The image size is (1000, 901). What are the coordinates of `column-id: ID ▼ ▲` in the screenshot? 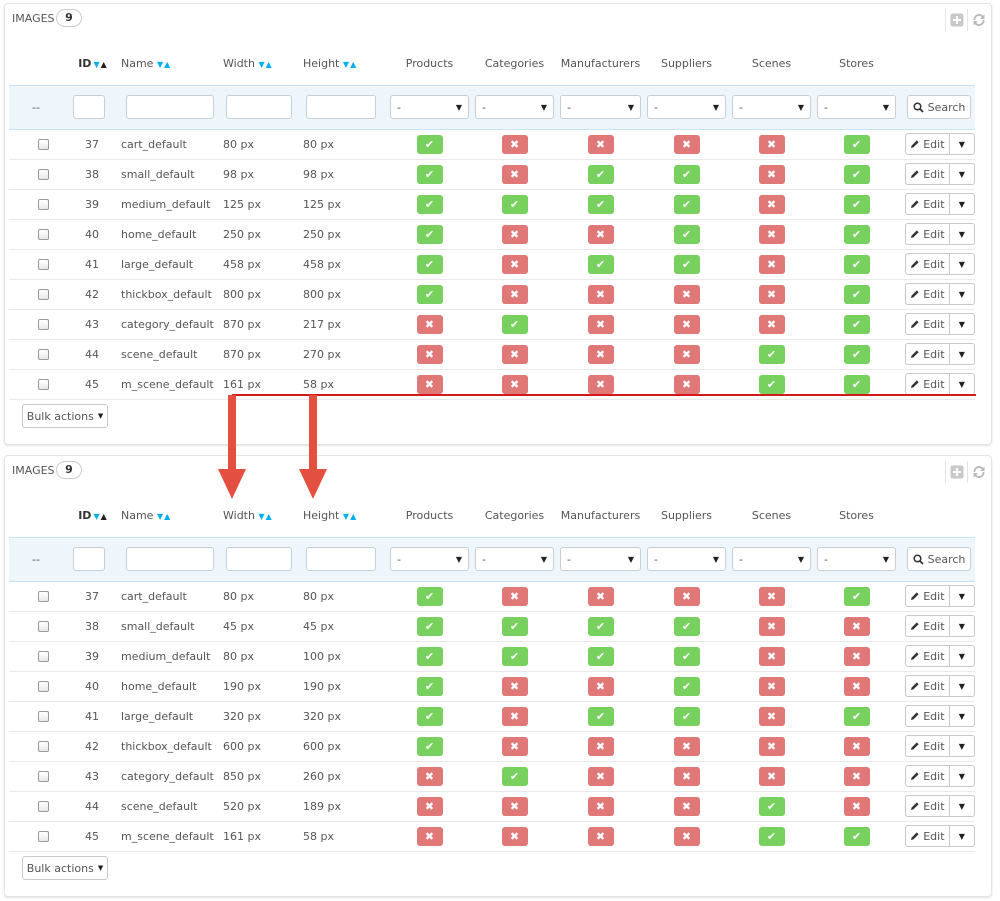 It's located at (92, 63).